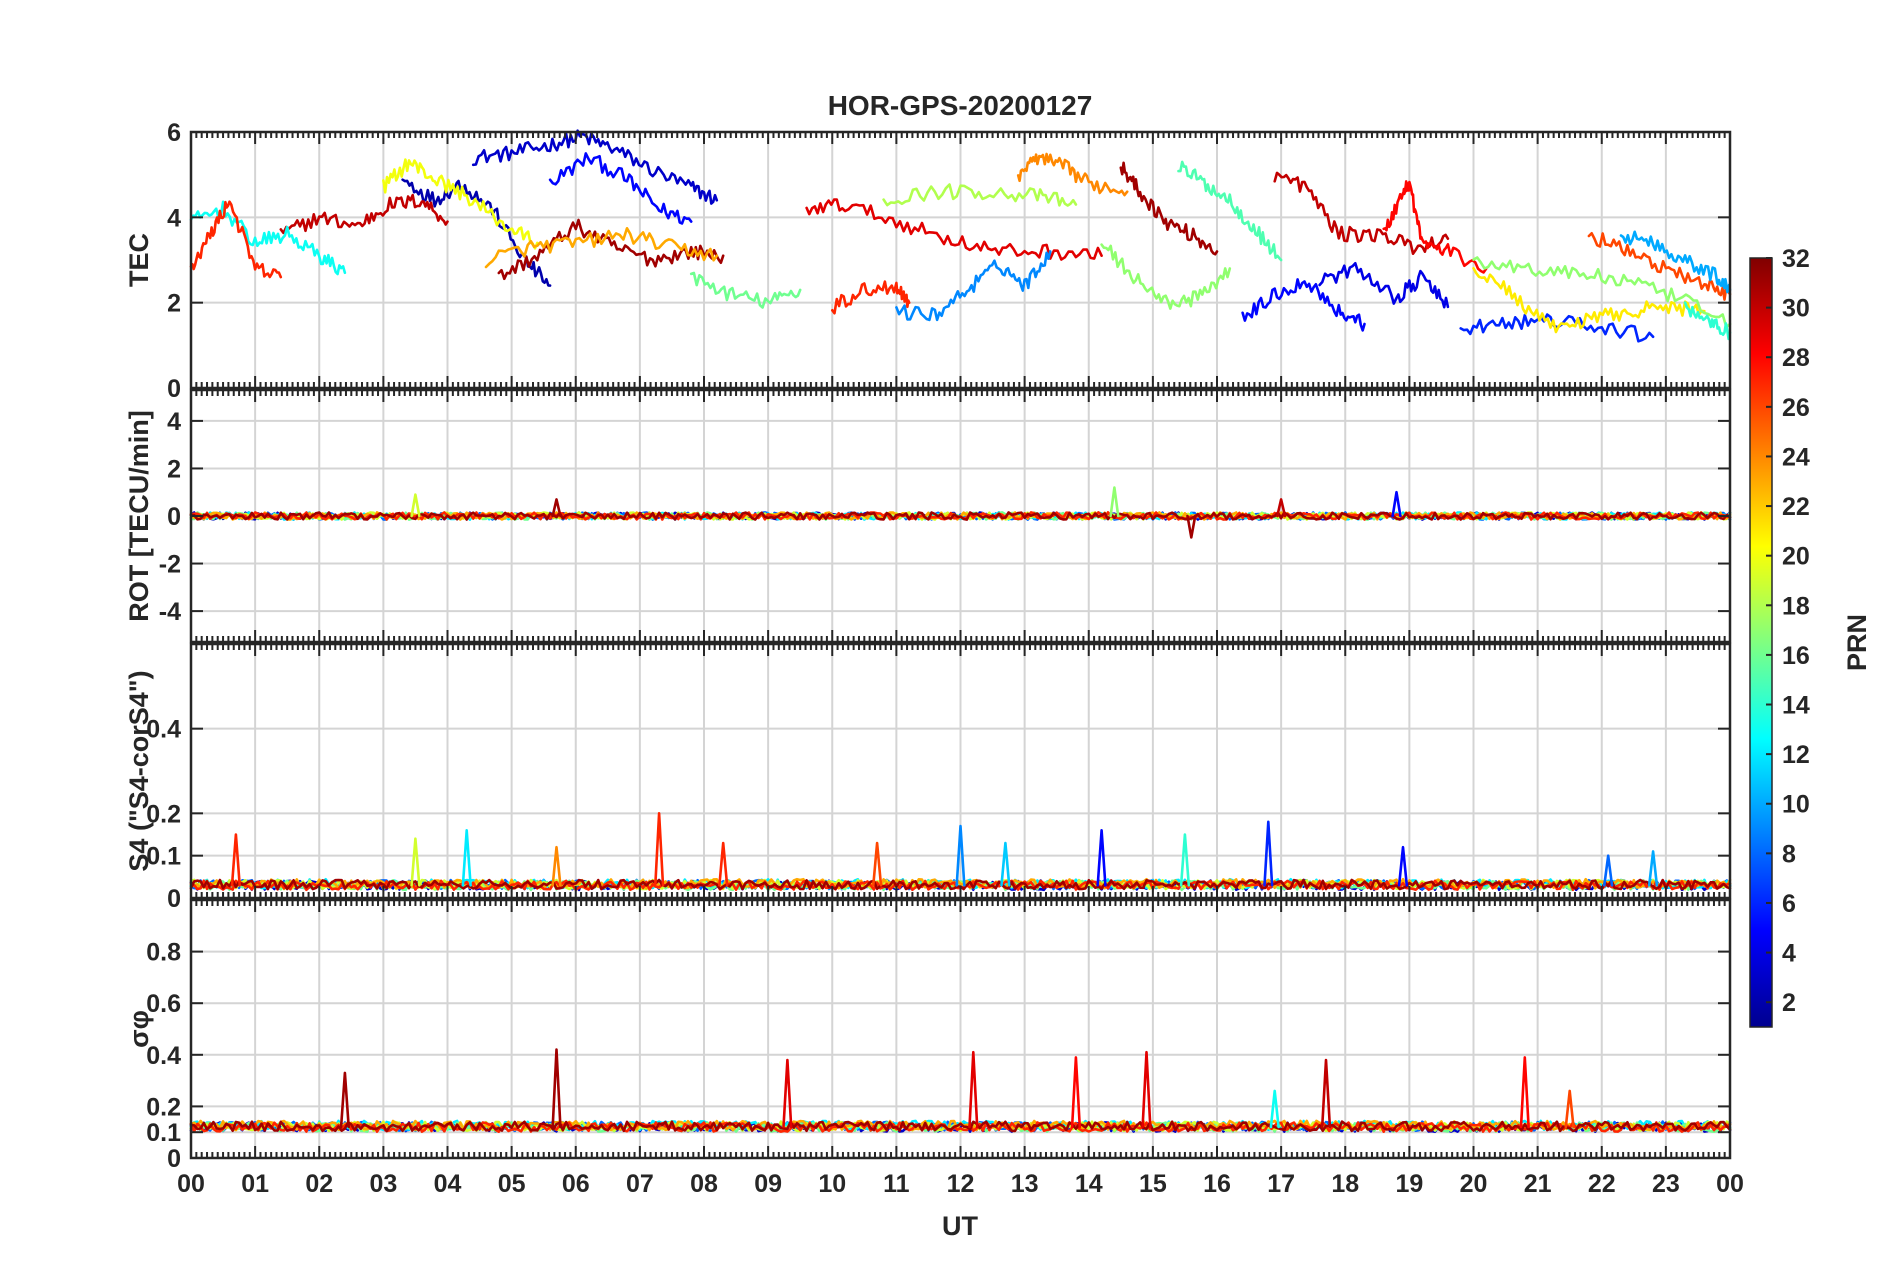 Image resolution: width=1902 pixels, height=1272 pixels. What do you see at coordinates (1281, 1184) in the screenshot?
I see `x-tick-label: 17` at bounding box center [1281, 1184].